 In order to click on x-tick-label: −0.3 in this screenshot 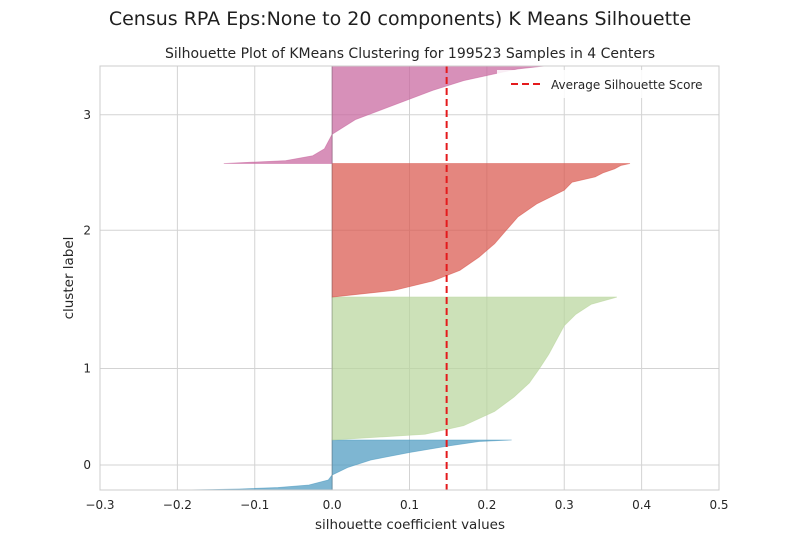, I will do `click(99, 505)`.